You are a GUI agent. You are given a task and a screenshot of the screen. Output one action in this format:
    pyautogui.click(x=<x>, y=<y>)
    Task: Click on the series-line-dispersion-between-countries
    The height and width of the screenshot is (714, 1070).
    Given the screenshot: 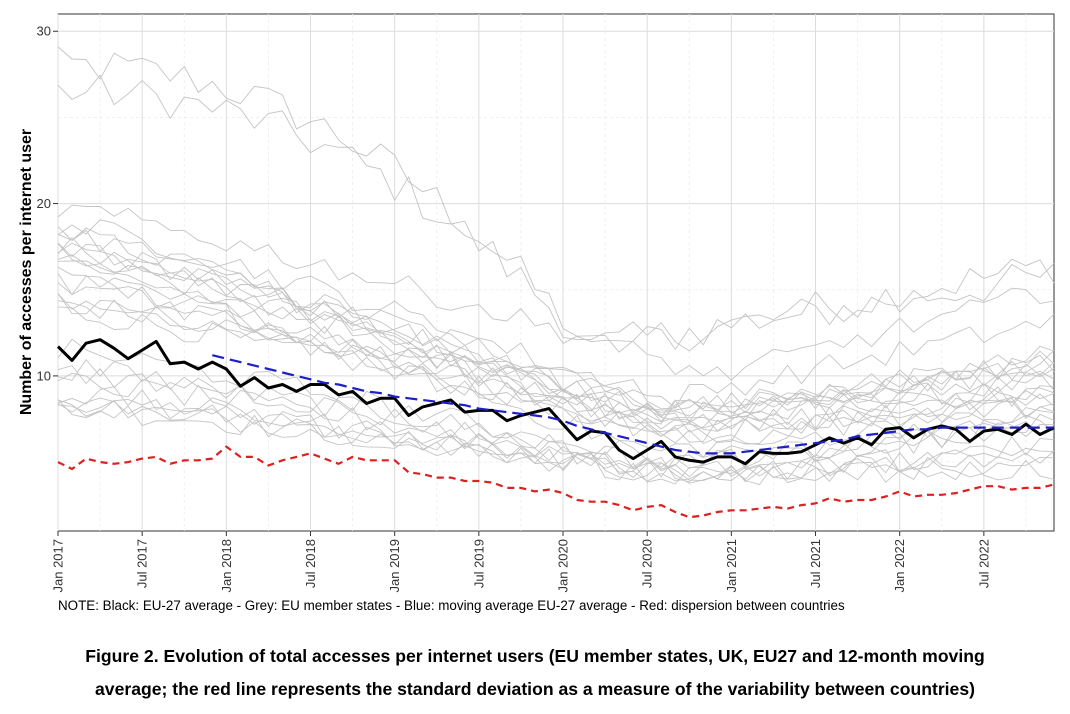 What is the action you would take?
    pyautogui.click(x=556, y=482)
    